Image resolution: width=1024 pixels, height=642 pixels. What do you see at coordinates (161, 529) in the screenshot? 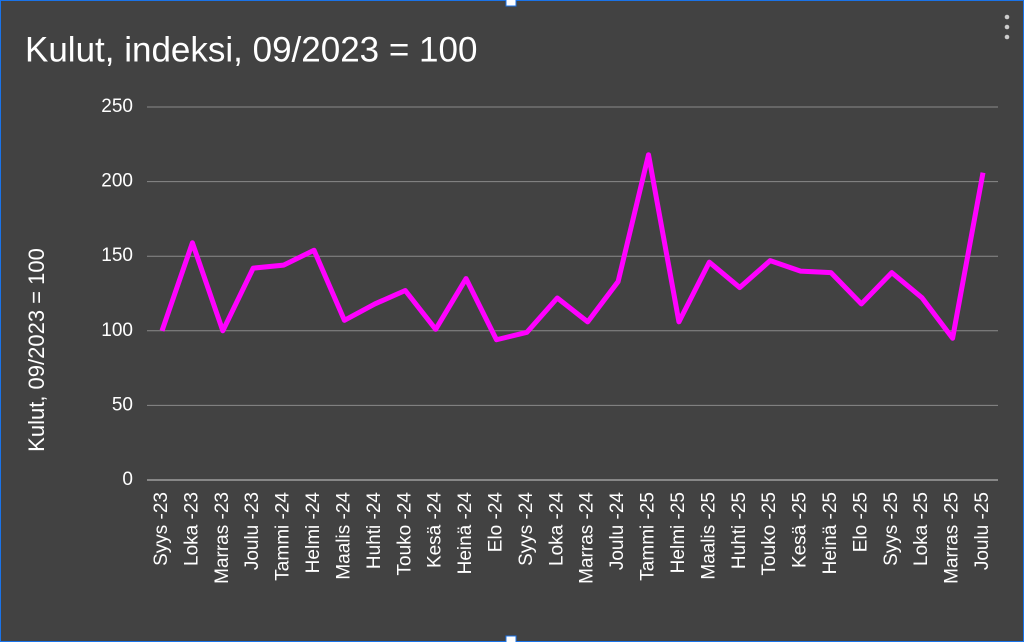
I see `x-tick-label: Syys -23` at bounding box center [161, 529].